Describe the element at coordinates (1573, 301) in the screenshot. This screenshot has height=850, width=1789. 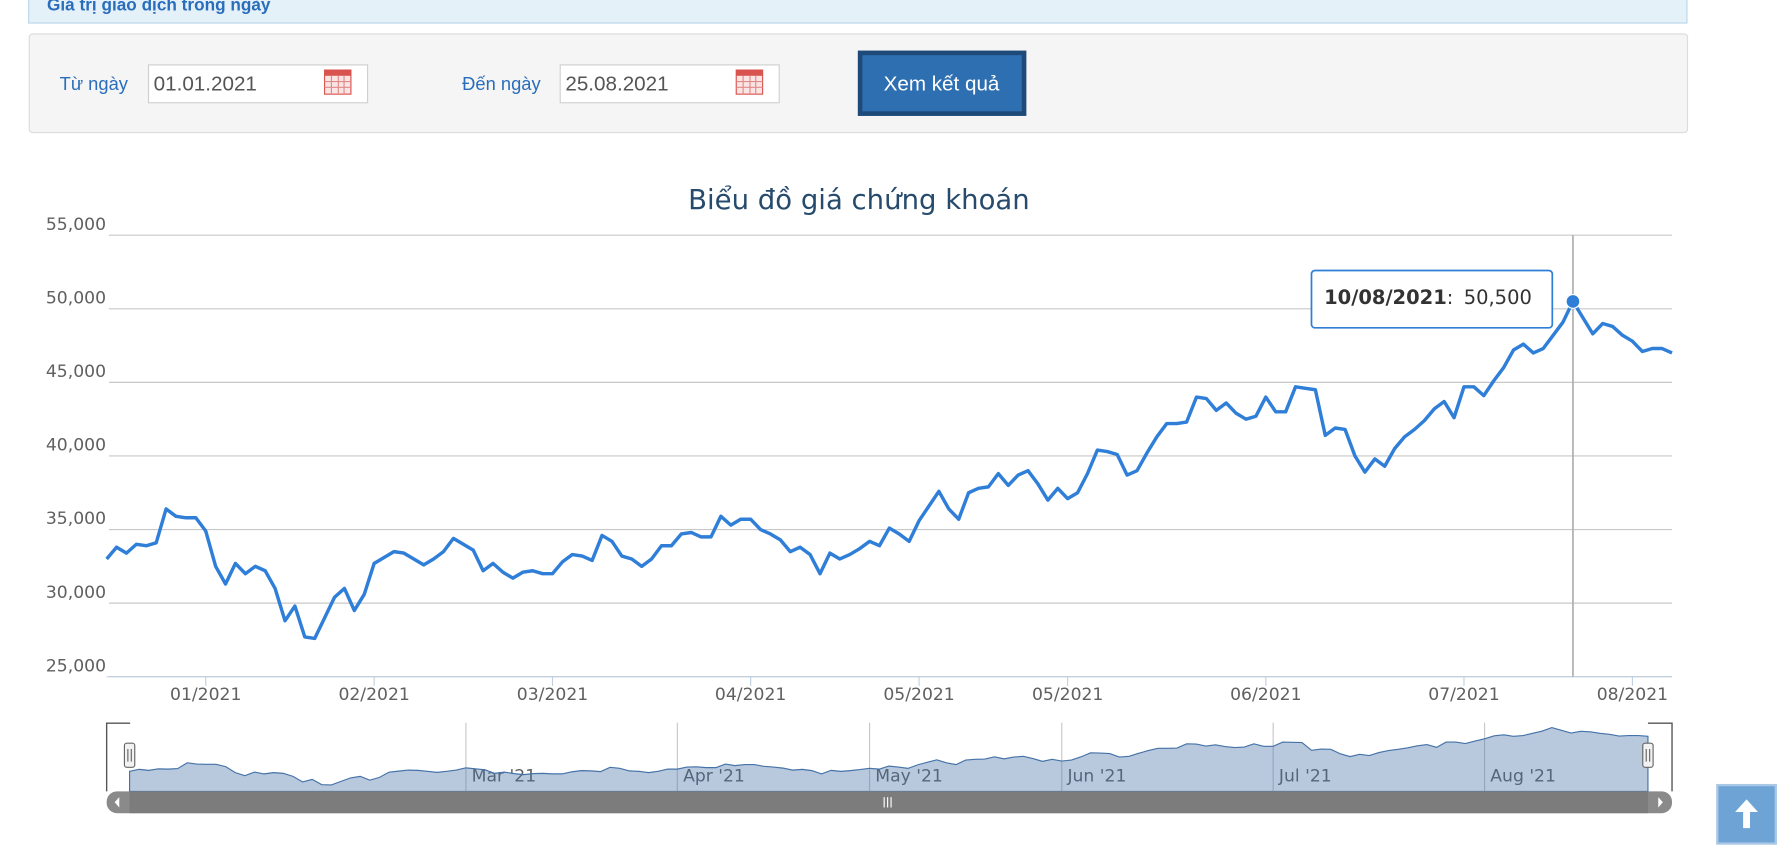
I see `hover-marker` at that location.